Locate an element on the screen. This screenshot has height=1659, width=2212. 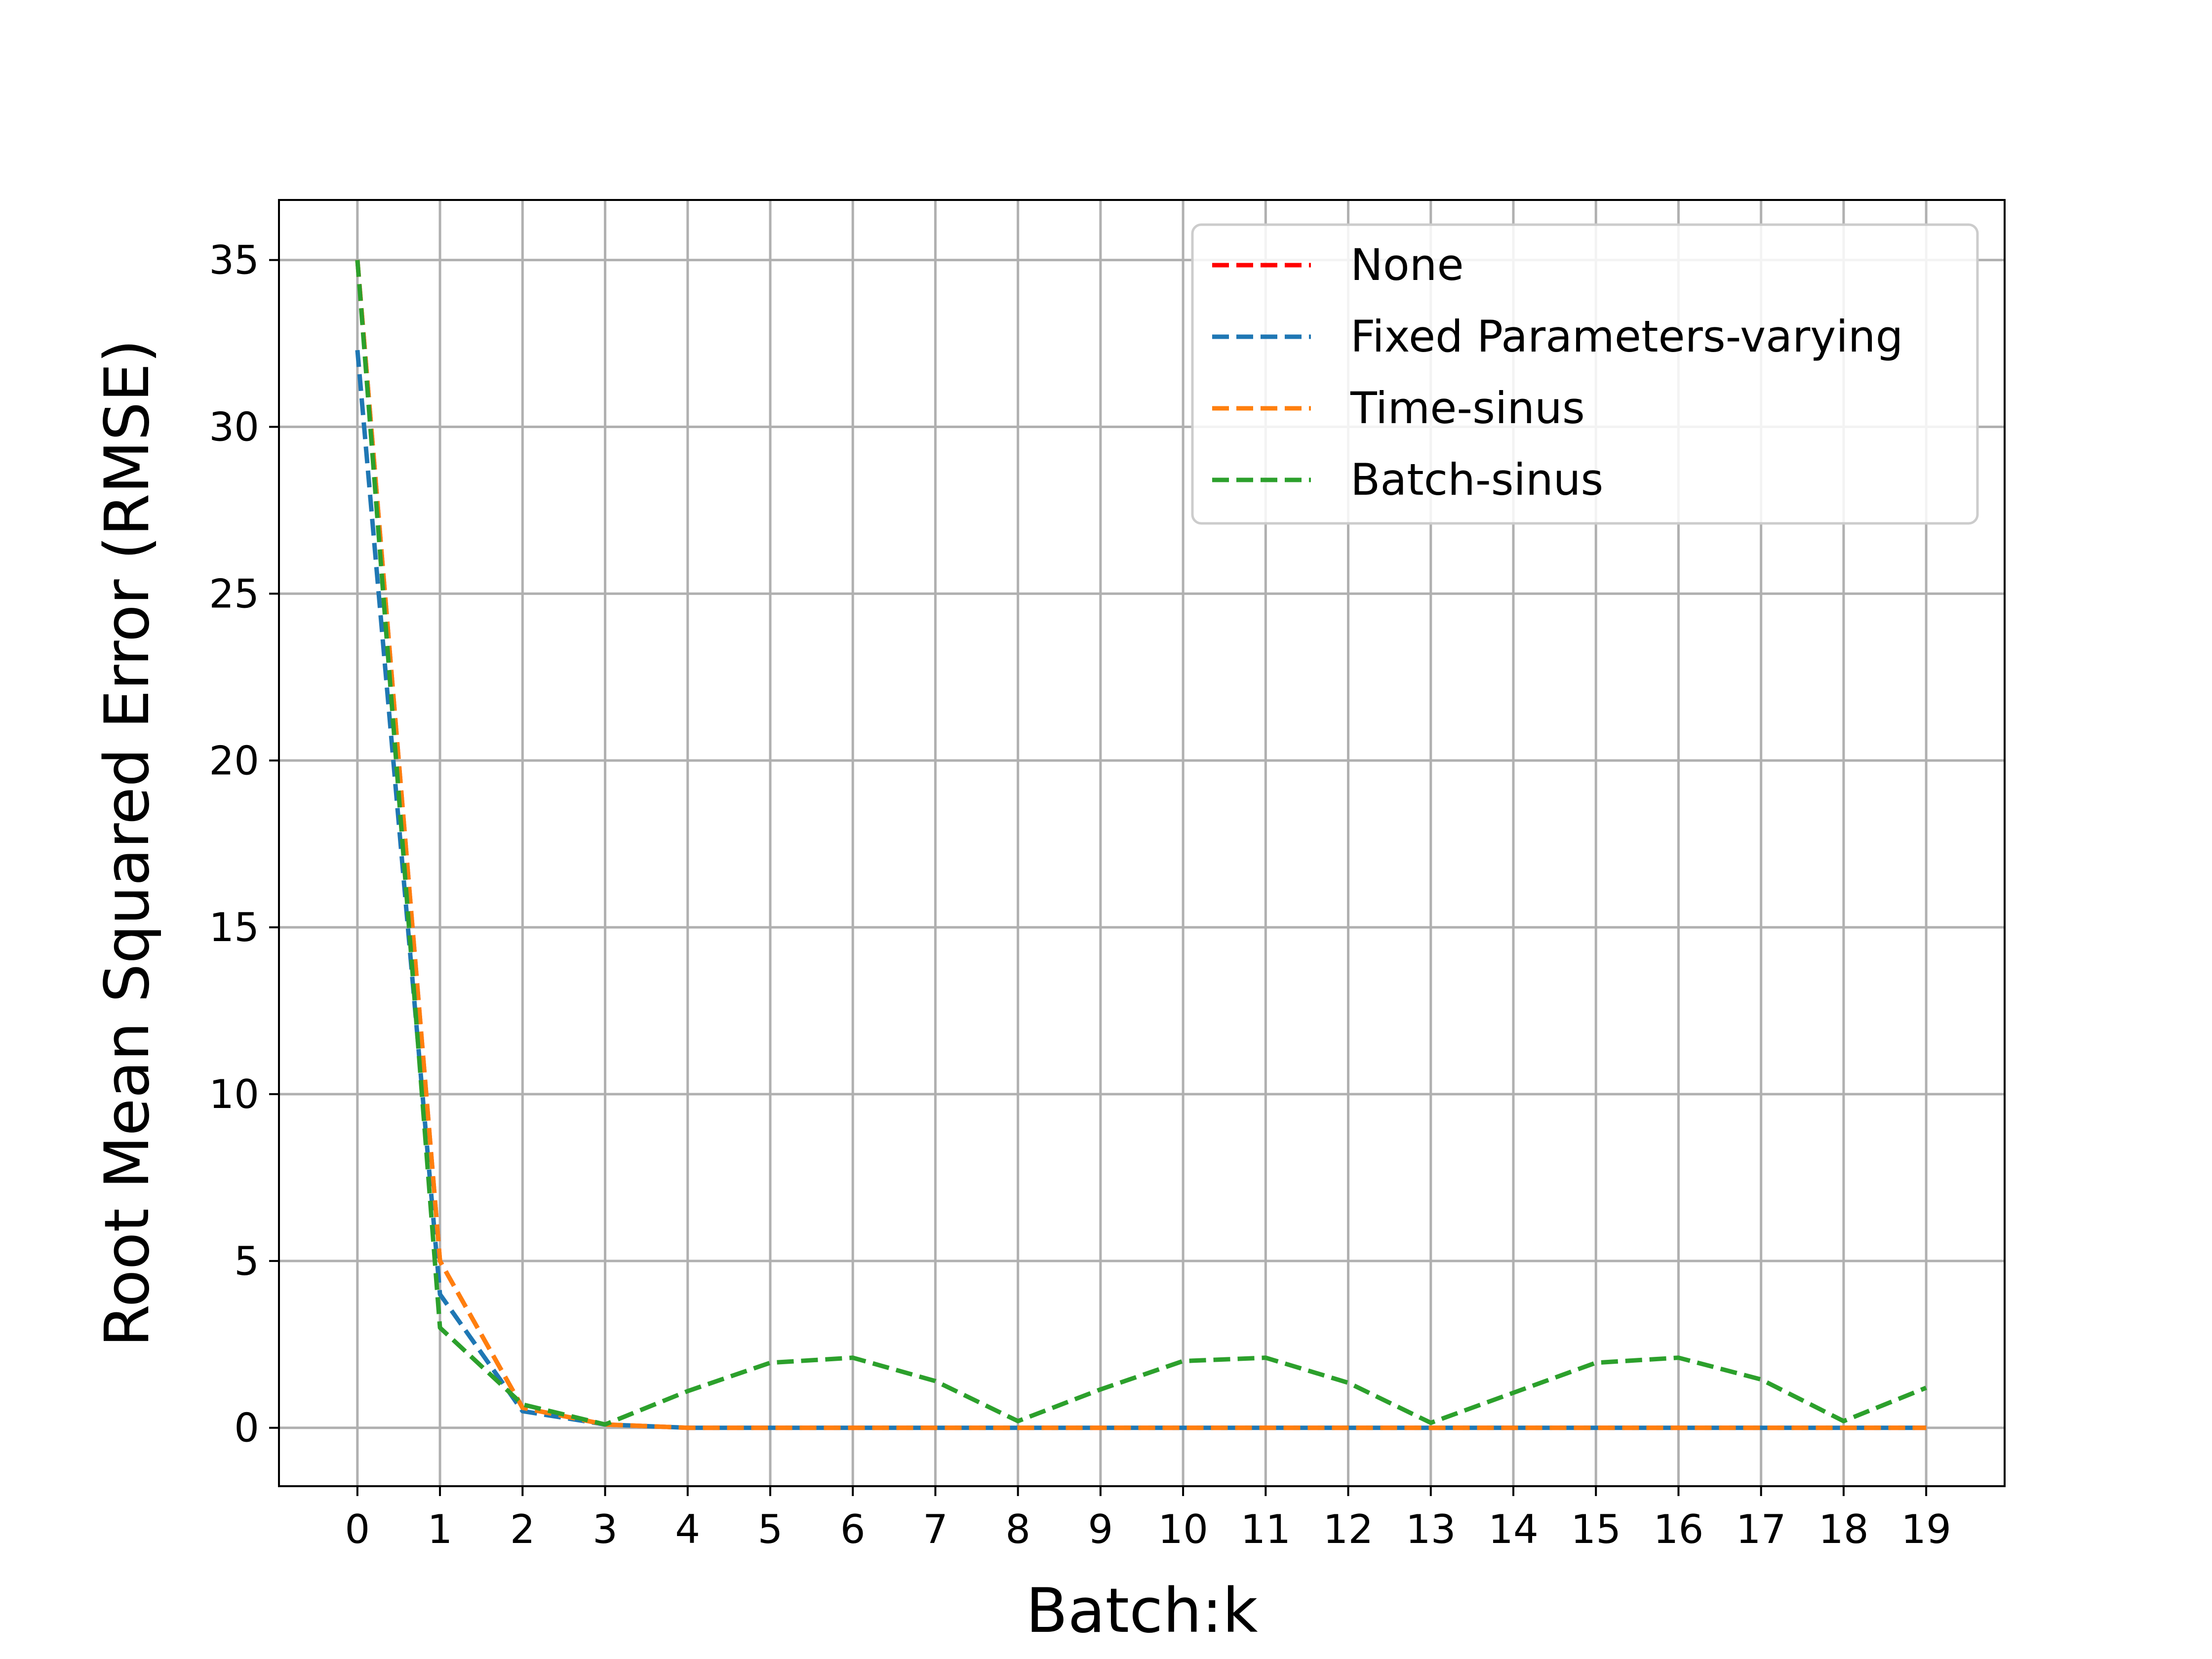
legend-box is located at coordinates (1585, 374).